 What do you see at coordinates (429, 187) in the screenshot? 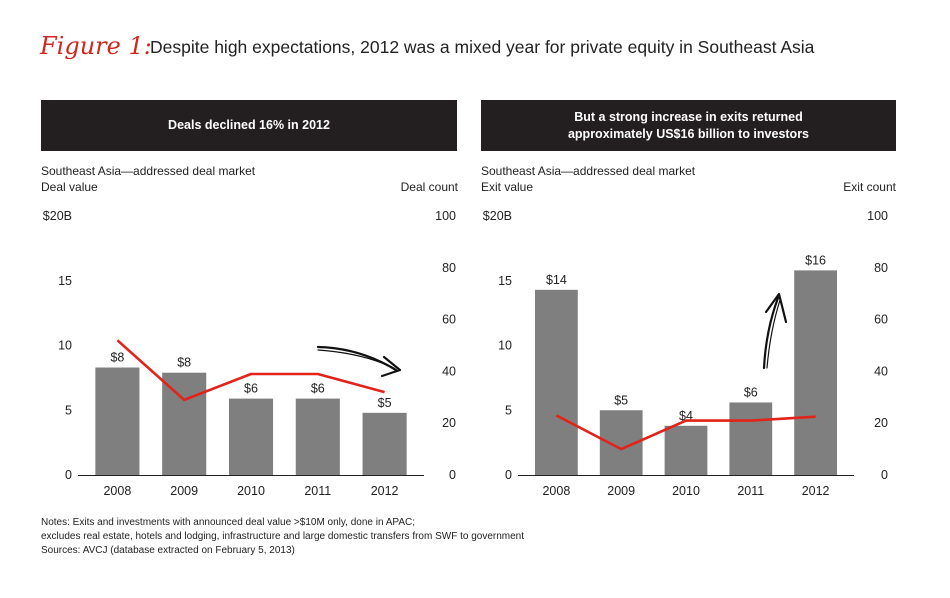
I see `left-y2-axis-label: Deal count` at bounding box center [429, 187].